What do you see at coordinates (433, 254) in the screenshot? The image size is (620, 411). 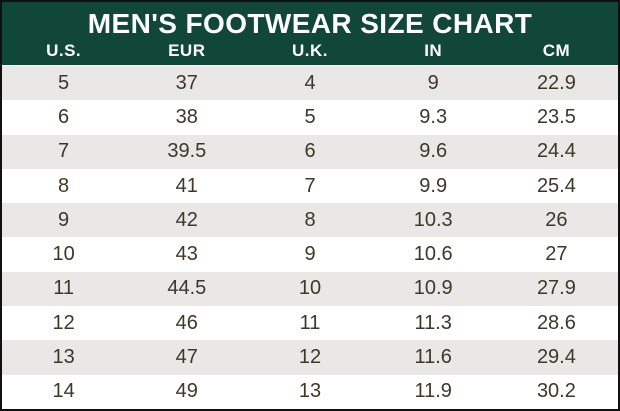 I see `table-cell: 10.6` at bounding box center [433, 254].